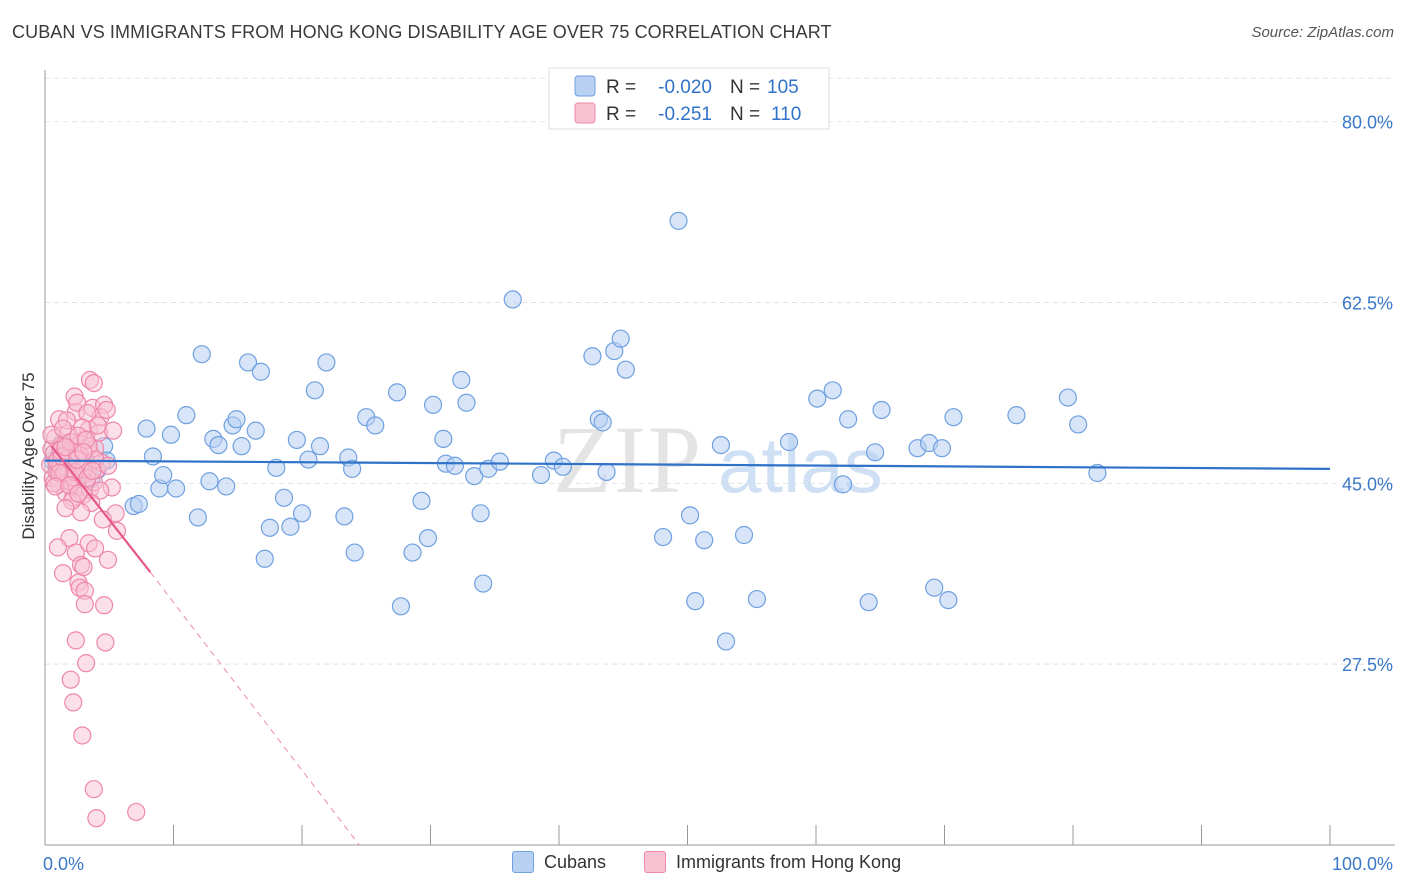 The width and height of the screenshot is (1406, 892). I want to click on legend-swatch-cubans-bottom, so click(523, 862).